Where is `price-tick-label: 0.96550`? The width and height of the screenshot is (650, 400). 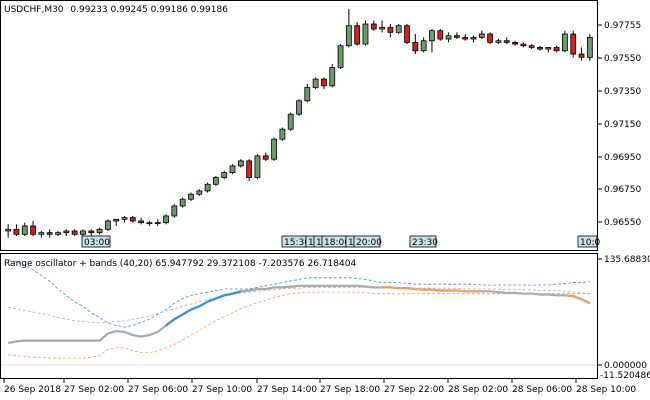 price-tick-label: 0.96550 is located at coordinates (622, 223).